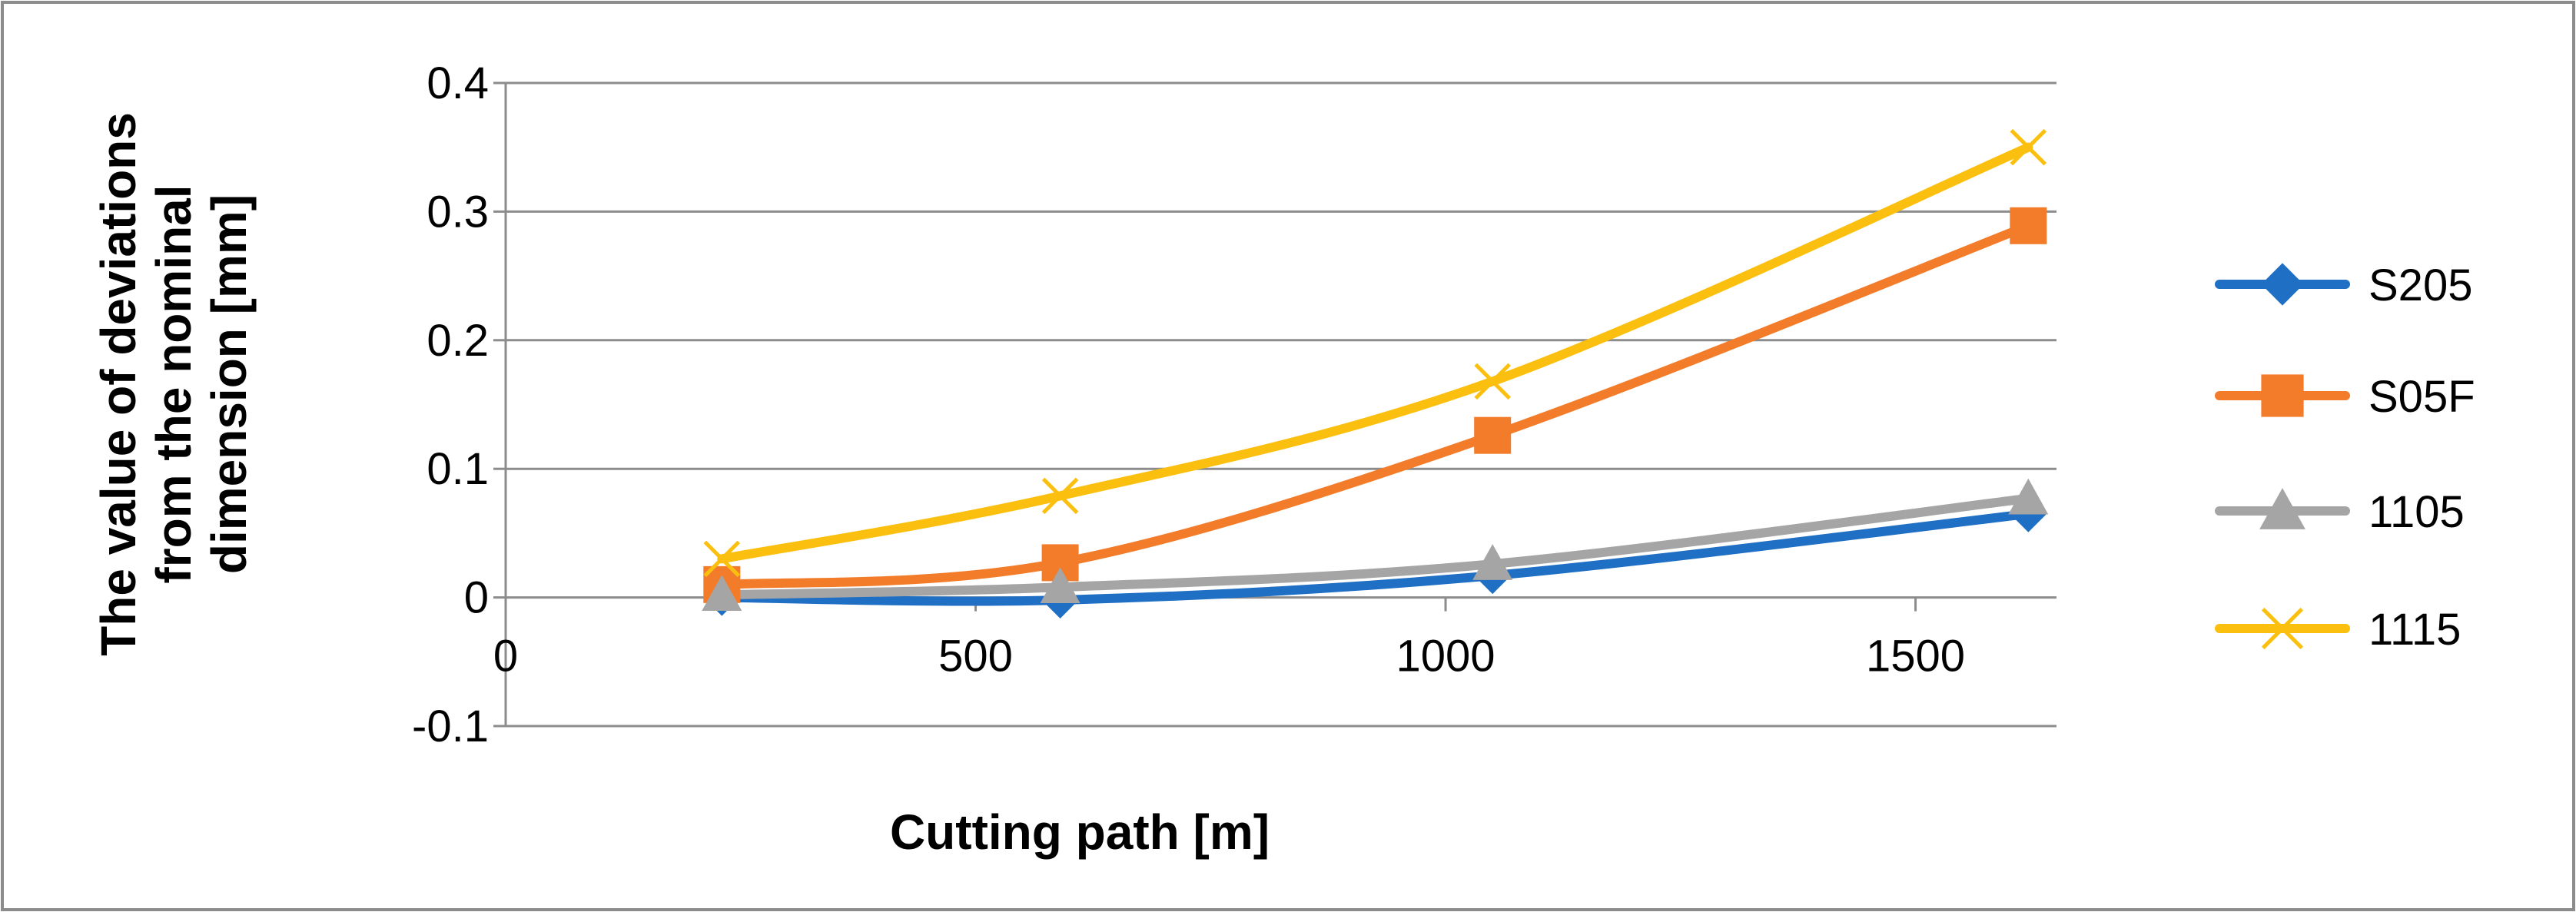  I want to click on legend-label: 1105, so click(2417, 512).